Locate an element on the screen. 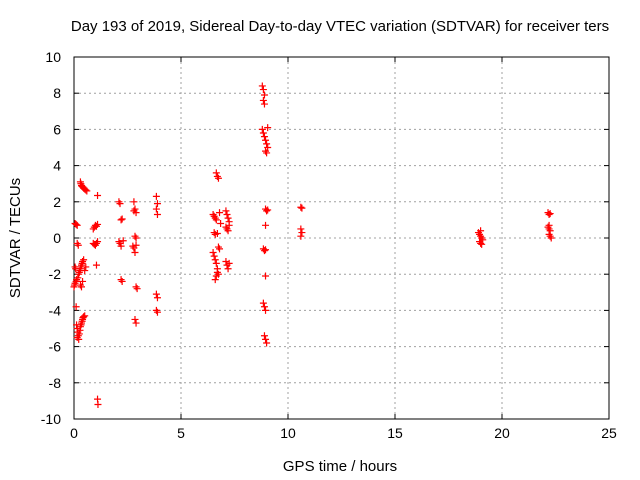  x-tick-label: 20 is located at coordinates (502, 433).